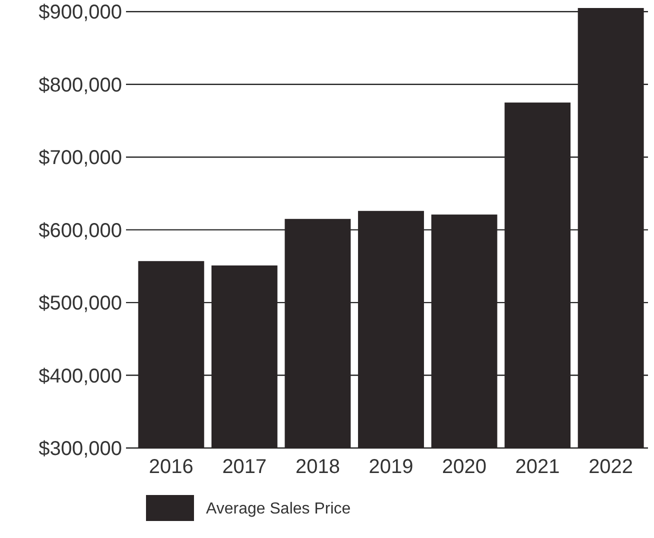 The width and height of the screenshot is (654, 538). What do you see at coordinates (80, 85) in the screenshot?
I see `y-tick-label: $800,000` at bounding box center [80, 85].